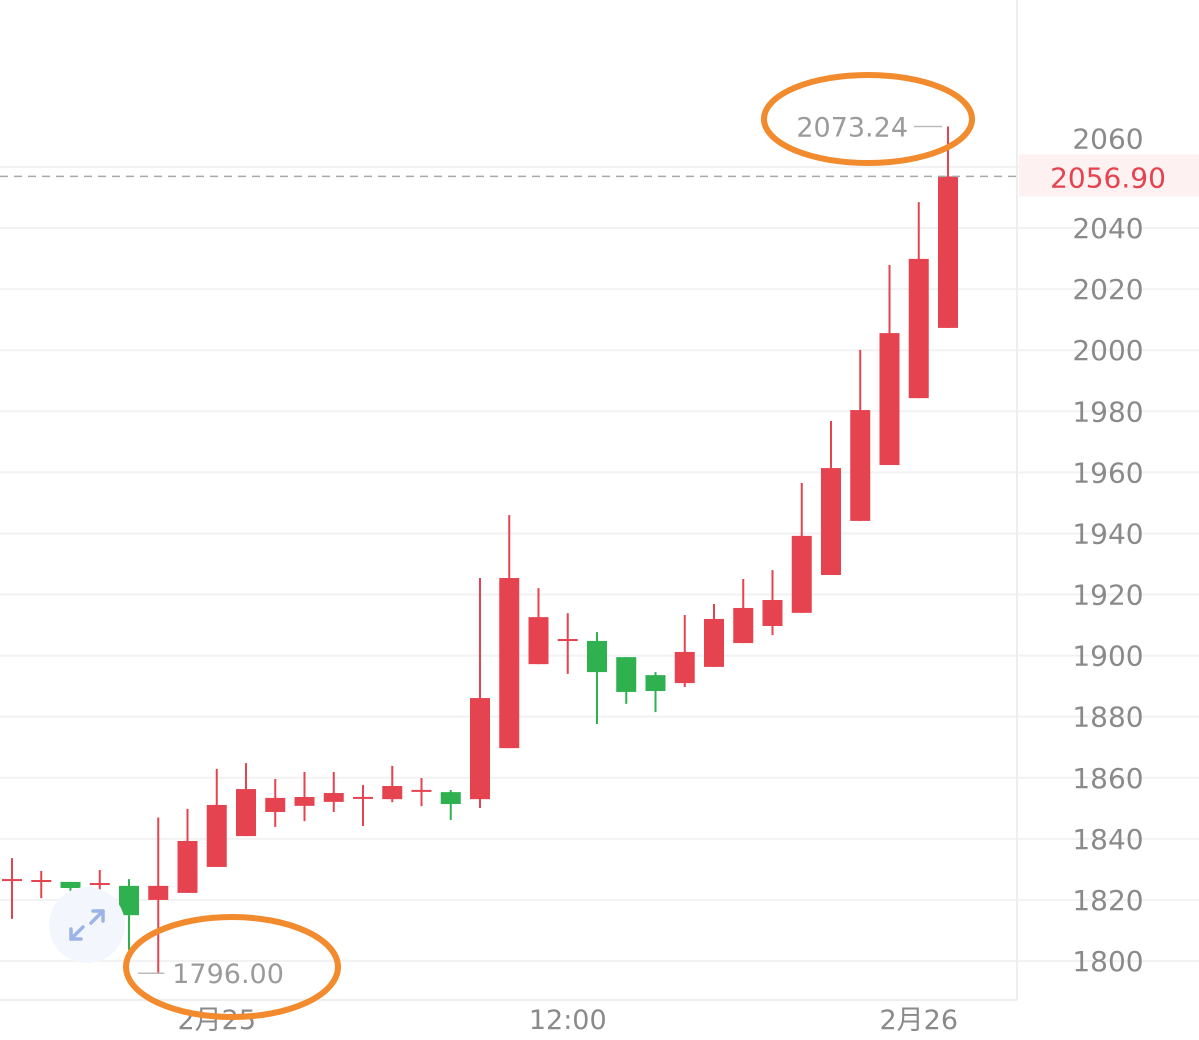 The image size is (1199, 1040). What do you see at coordinates (852, 128) in the screenshot?
I see `max-marker-label: 2073.24` at bounding box center [852, 128].